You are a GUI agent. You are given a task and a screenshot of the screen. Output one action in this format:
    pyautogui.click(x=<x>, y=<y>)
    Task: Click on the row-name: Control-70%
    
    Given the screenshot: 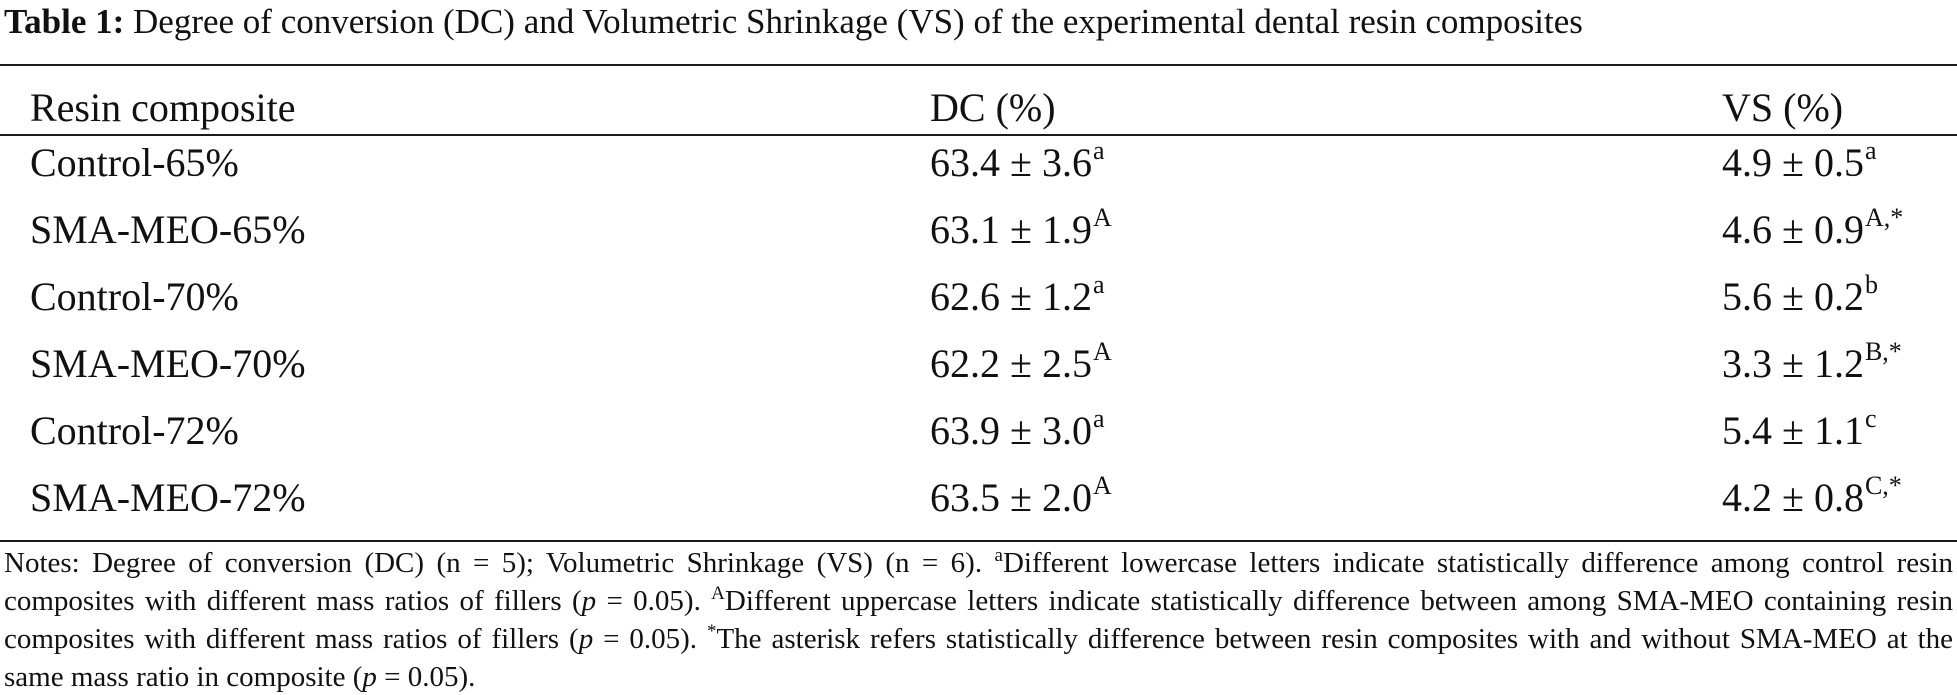 What is the action you would take?
    pyautogui.click(x=134, y=296)
    